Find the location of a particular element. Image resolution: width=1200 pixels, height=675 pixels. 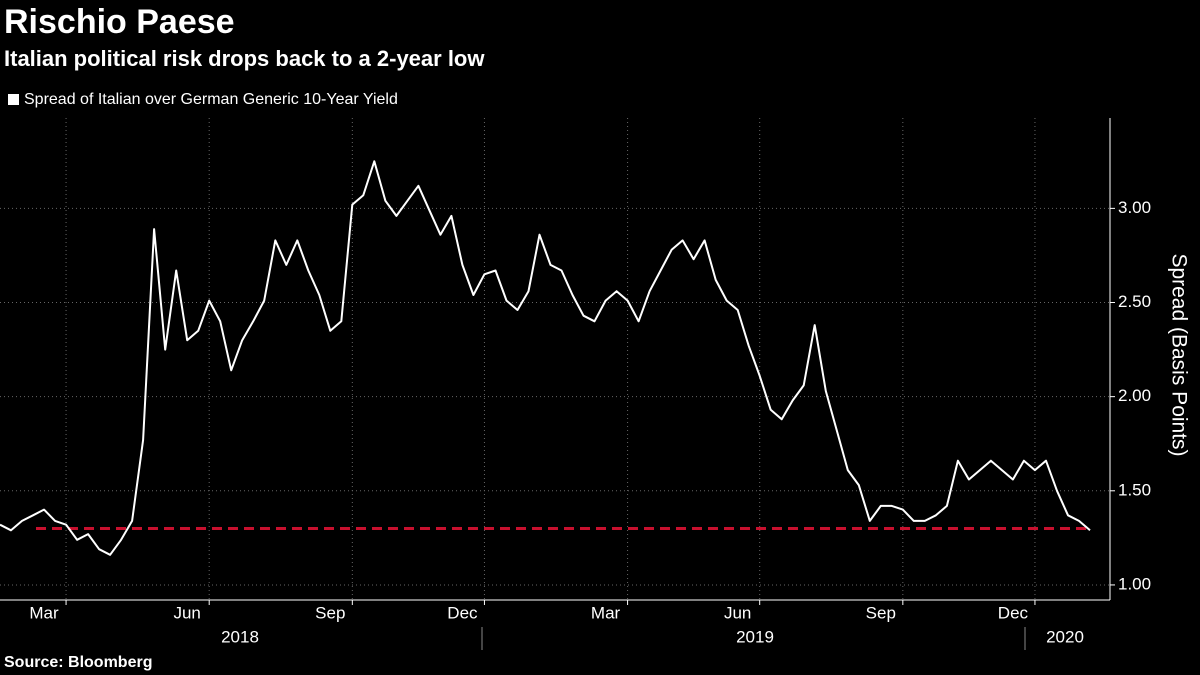

y-tick-label: 3.00 is located at coordinates (1134, 207).